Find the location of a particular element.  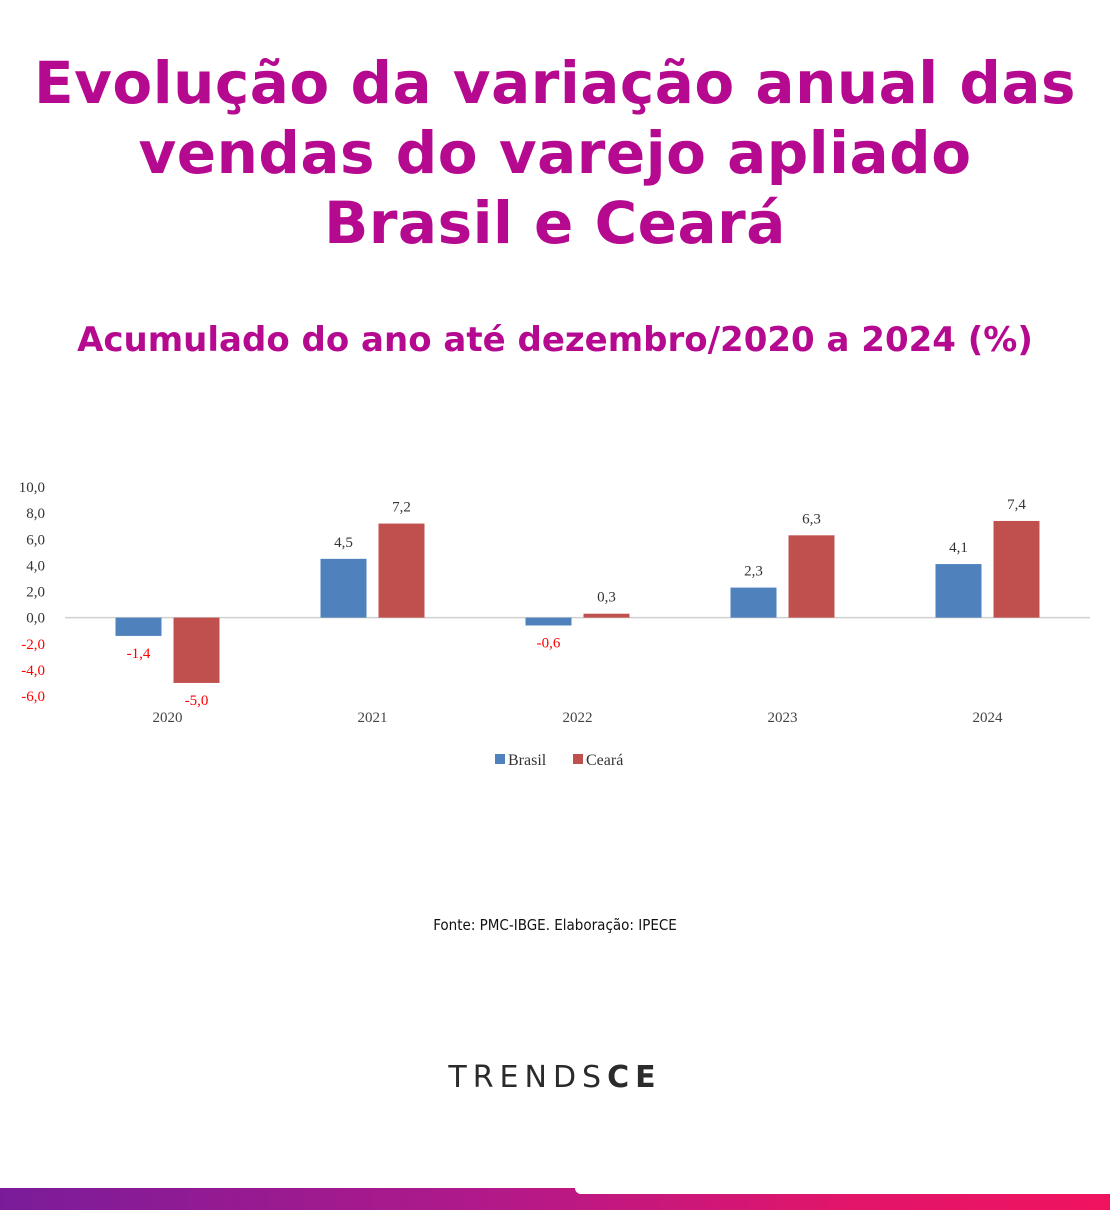

y-tick-label: 0,0 is located at coordinates (35, 619).